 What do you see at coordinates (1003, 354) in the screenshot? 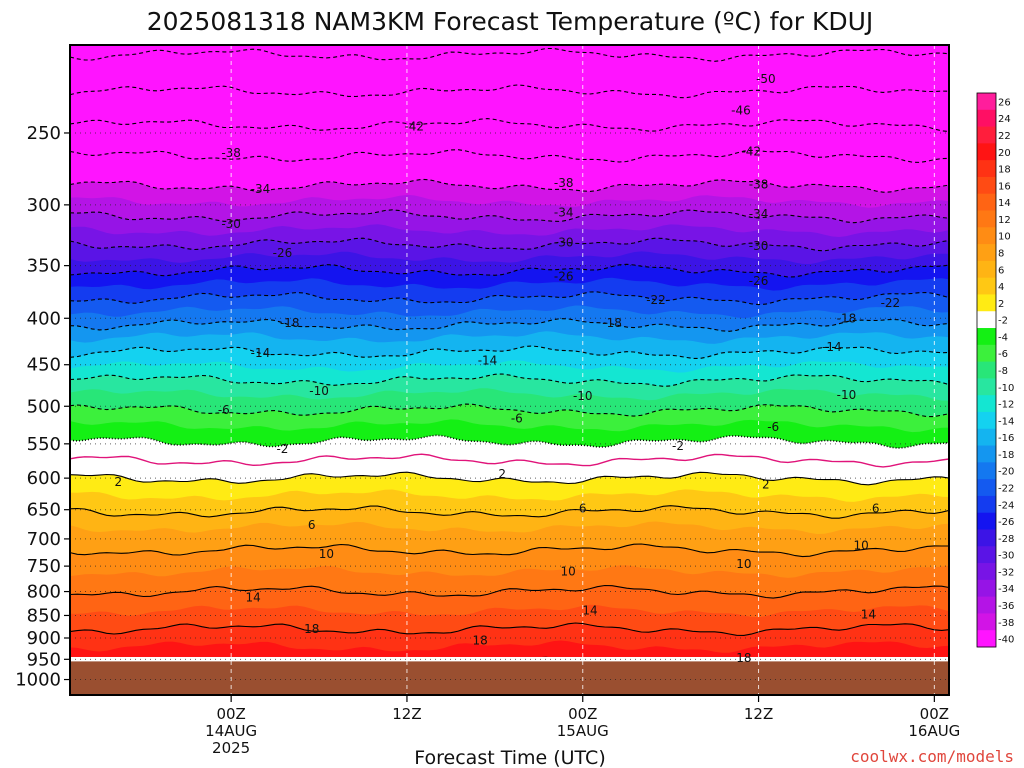
I see `colorbar-label: -6` at bounding box center [1003, 354].